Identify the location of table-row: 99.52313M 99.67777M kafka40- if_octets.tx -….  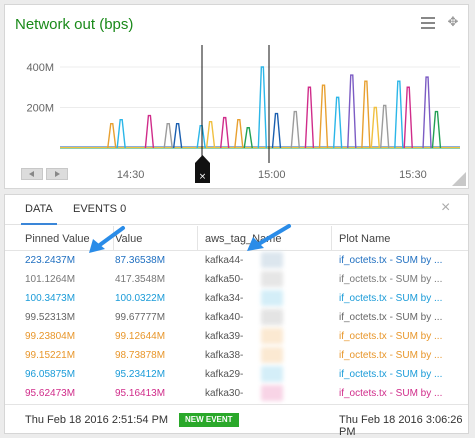
(236, 317).